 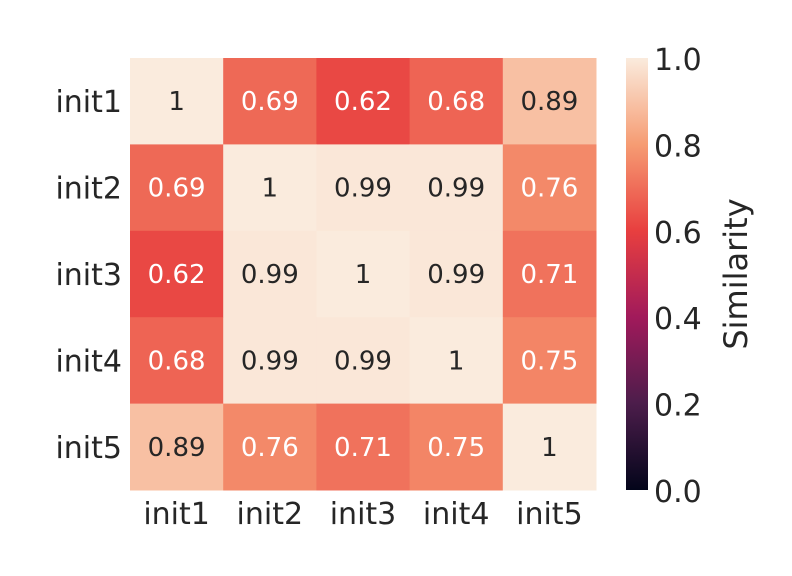 I want to click on heatmap-cell-r5-c5, so click(x=549, y=447).